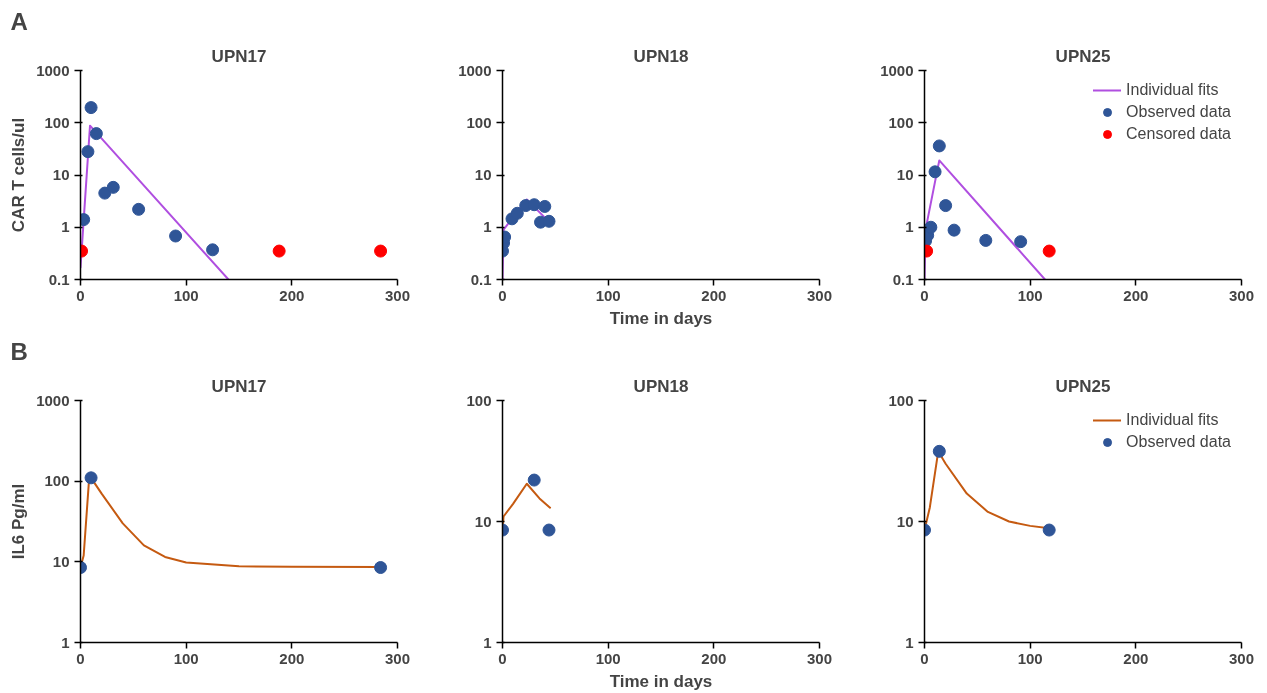 This screenshot has width=1267, height=693. What do you see at coordinates (19, 351) in the screenshot?
I see `text: B` at bounding box center [19, 351].